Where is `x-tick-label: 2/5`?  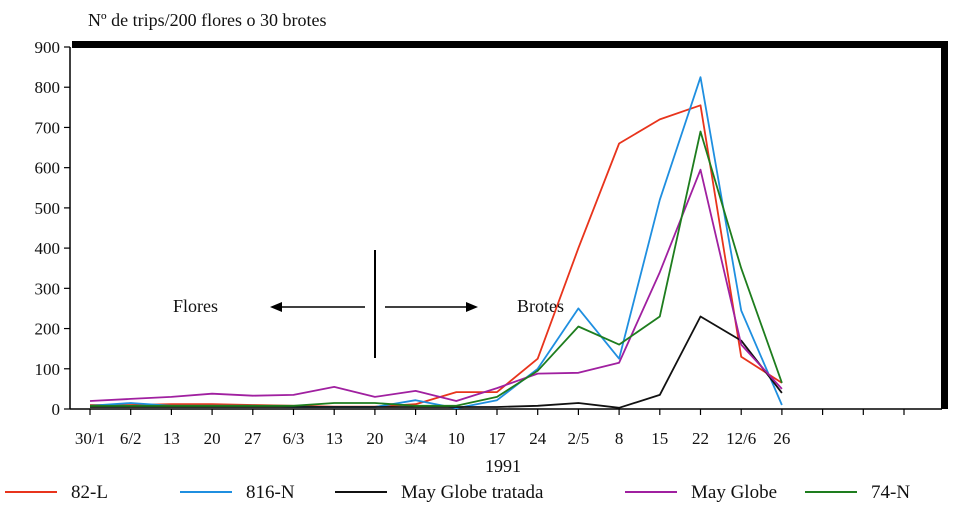
x-tick-label: 2/5 is located at coordinates (579, 438).